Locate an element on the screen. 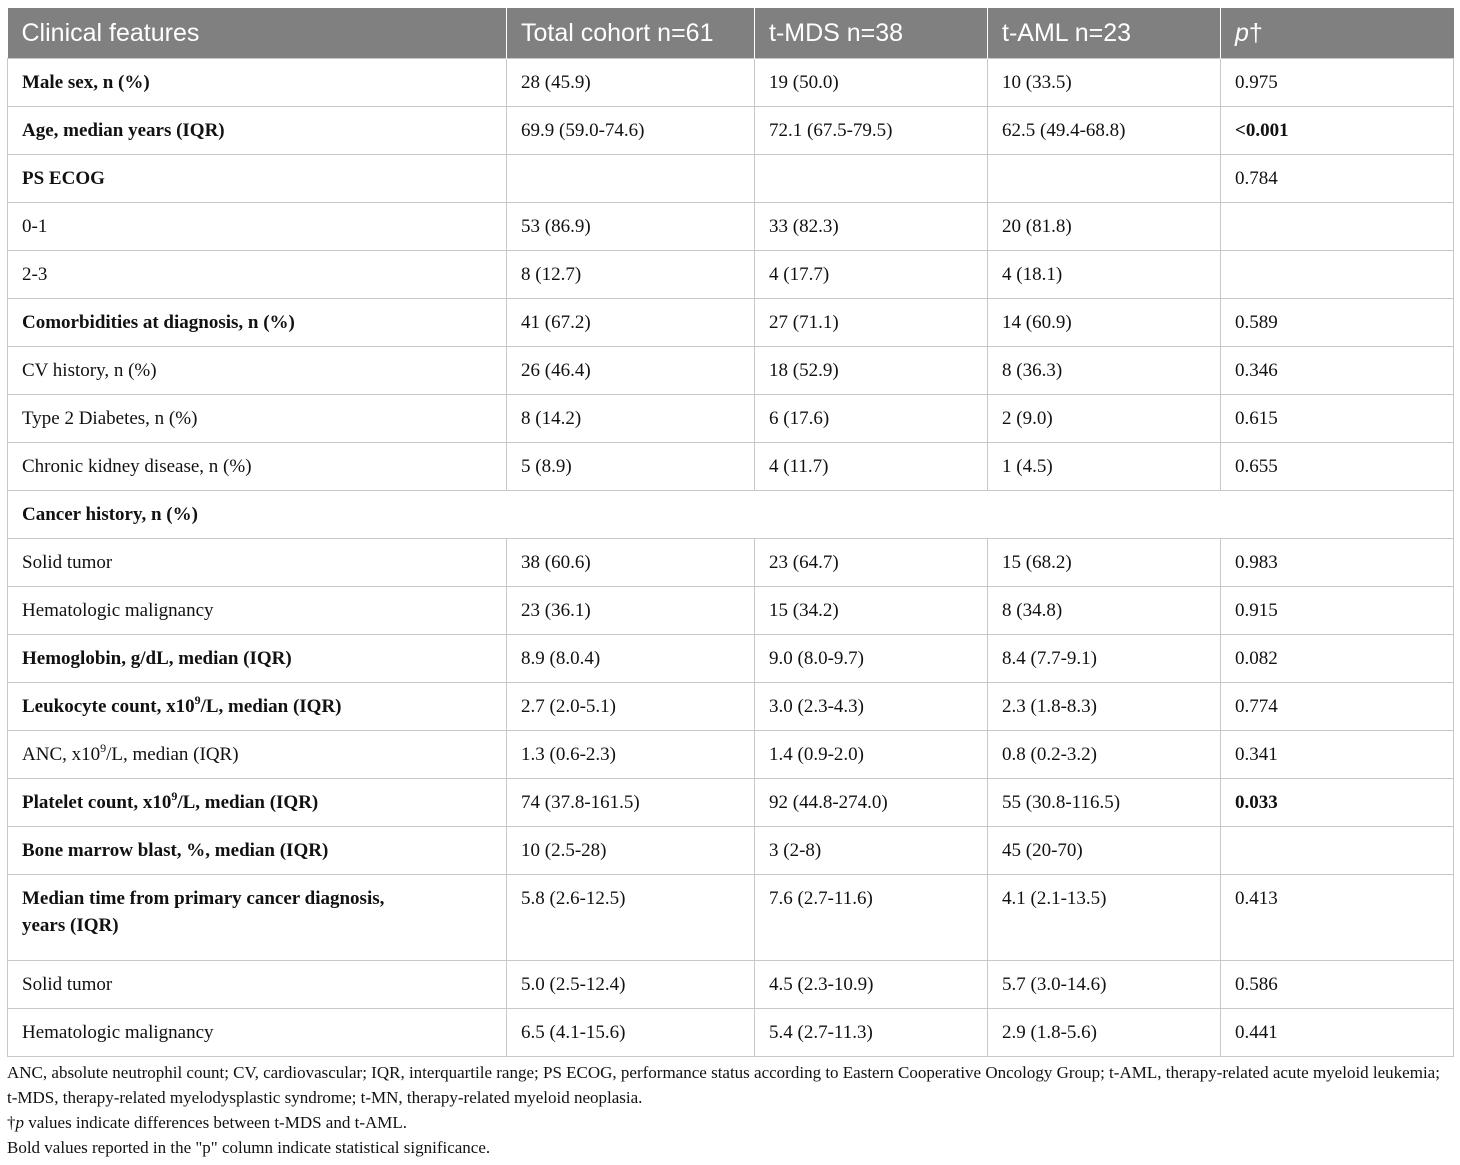 Image resolution: width=1460 pixels, height=1165 pixels. table-row: PS ECOG 0.784 is located at coordinates (730, 178).